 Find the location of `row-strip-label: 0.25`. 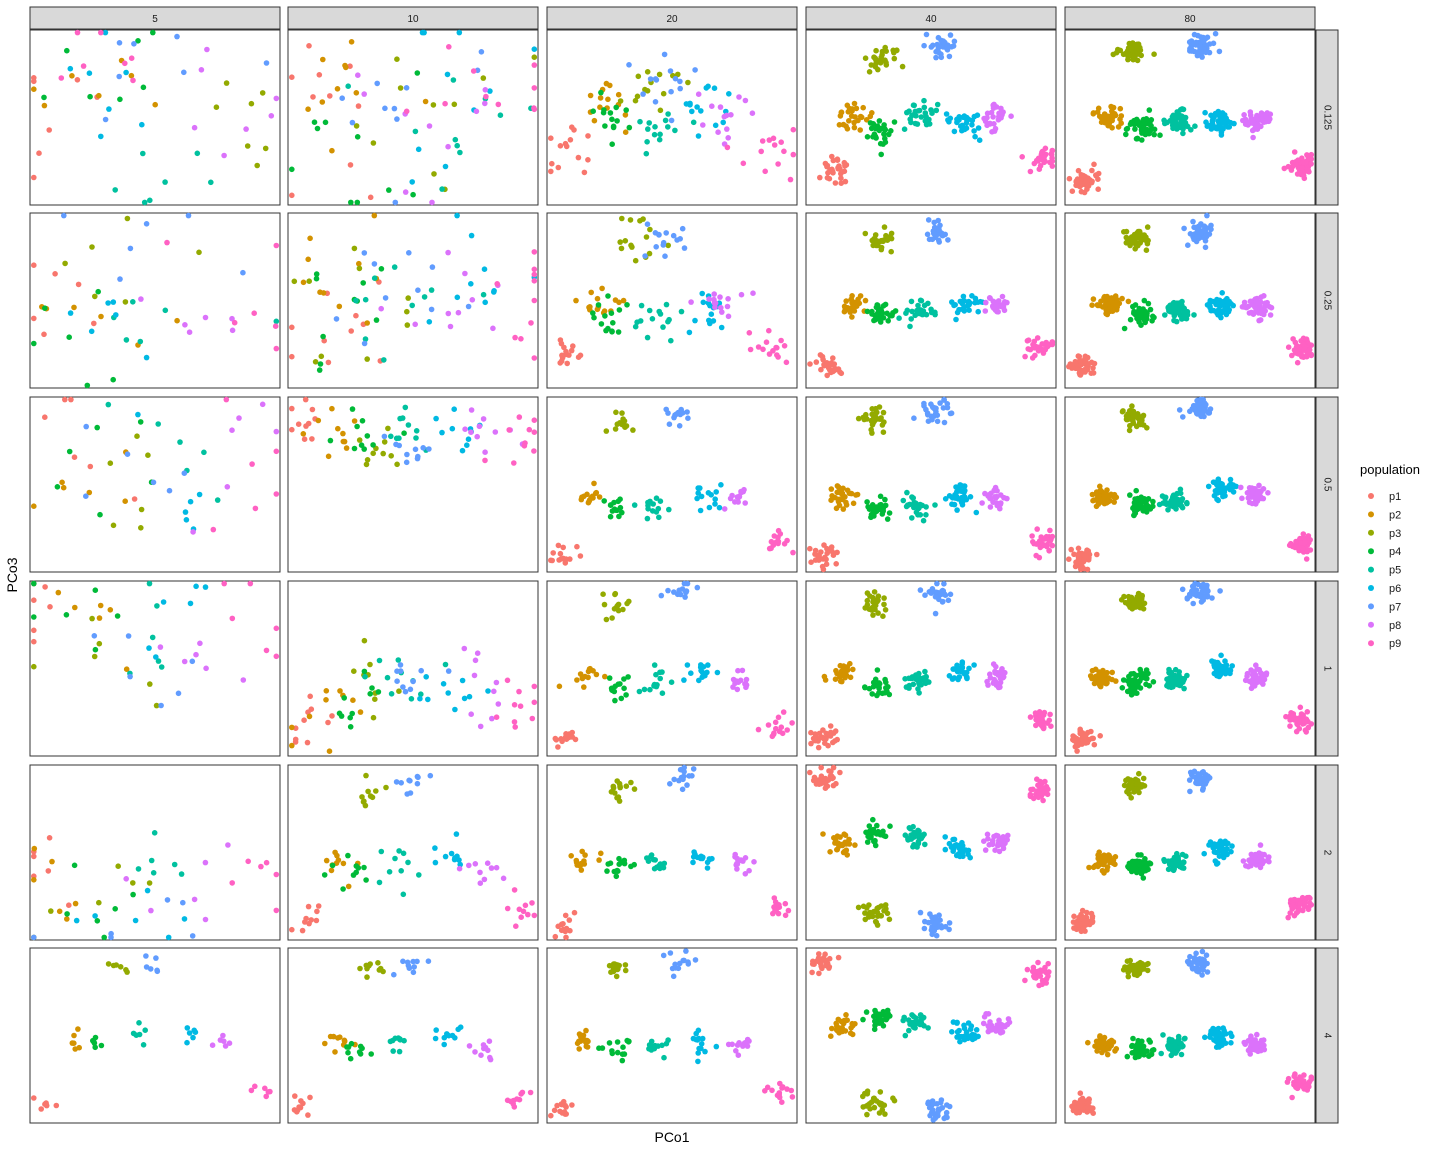

row-strip-label: 0.25 is located at coordinates (1326, 301).